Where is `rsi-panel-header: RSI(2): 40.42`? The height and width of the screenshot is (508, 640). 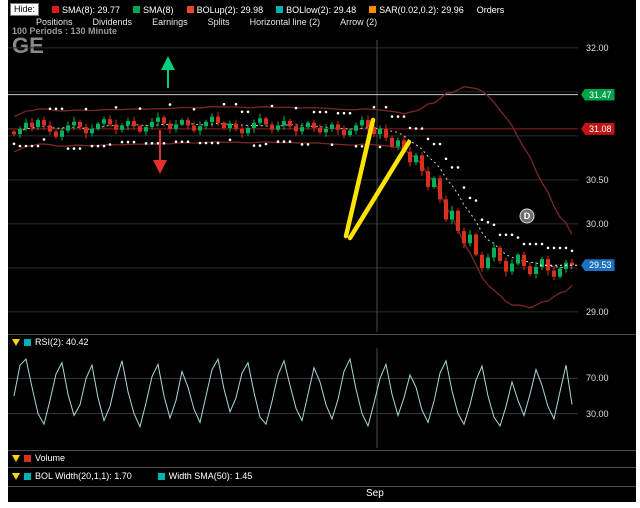 rsi-panel-header: RSI(2): 40.42 is located at coordinates (50, 342).